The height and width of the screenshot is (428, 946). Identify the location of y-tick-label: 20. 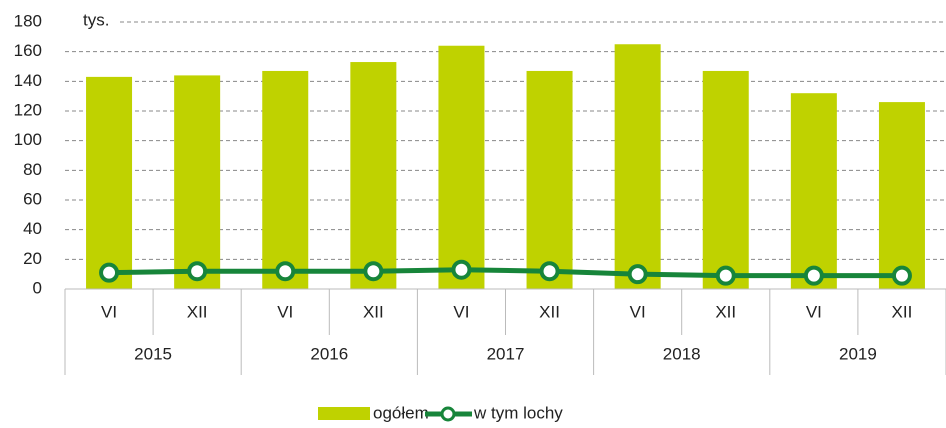
(32, 258).